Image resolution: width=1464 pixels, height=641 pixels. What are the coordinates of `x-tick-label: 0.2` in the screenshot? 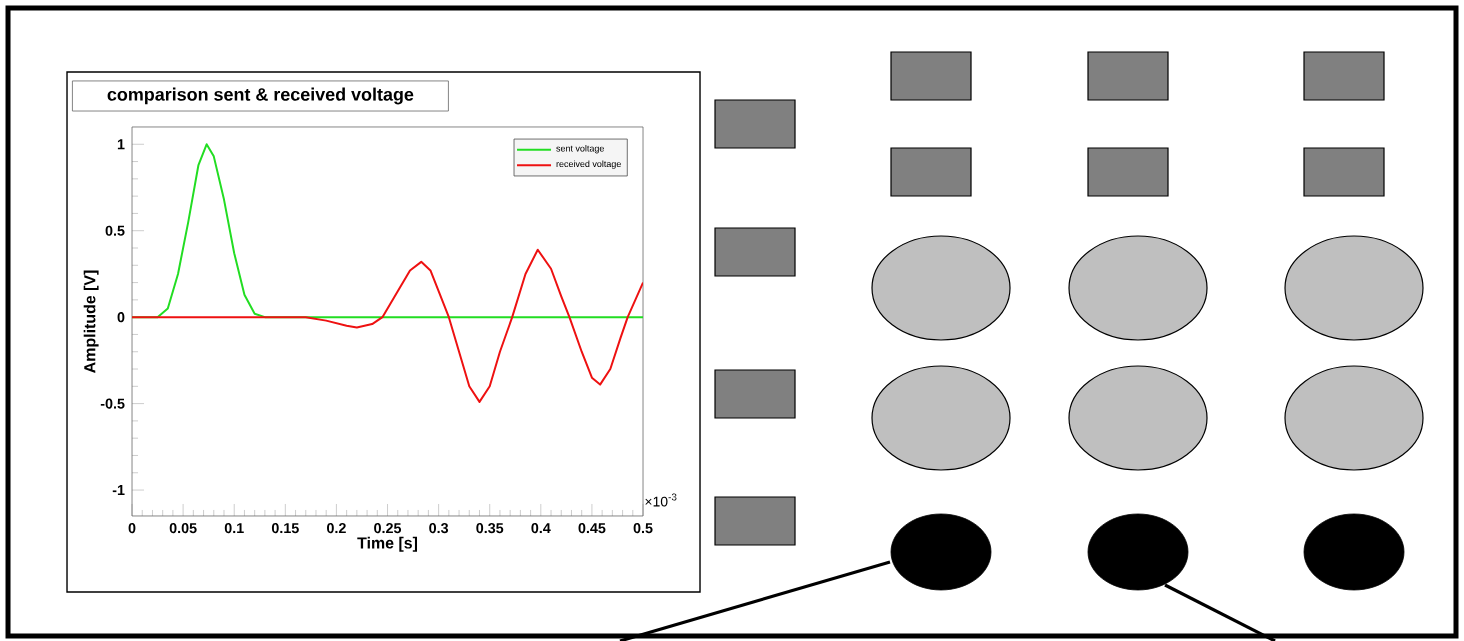 It's located at (336, 528).